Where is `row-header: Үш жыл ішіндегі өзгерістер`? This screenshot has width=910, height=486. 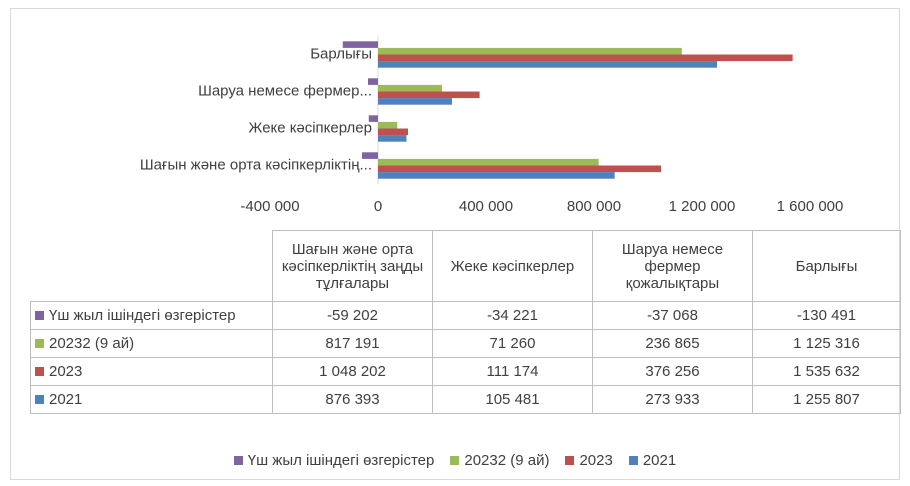
row-header: Үш жыл ішіндегі өзгерістер is located at coordinates (151, 315).